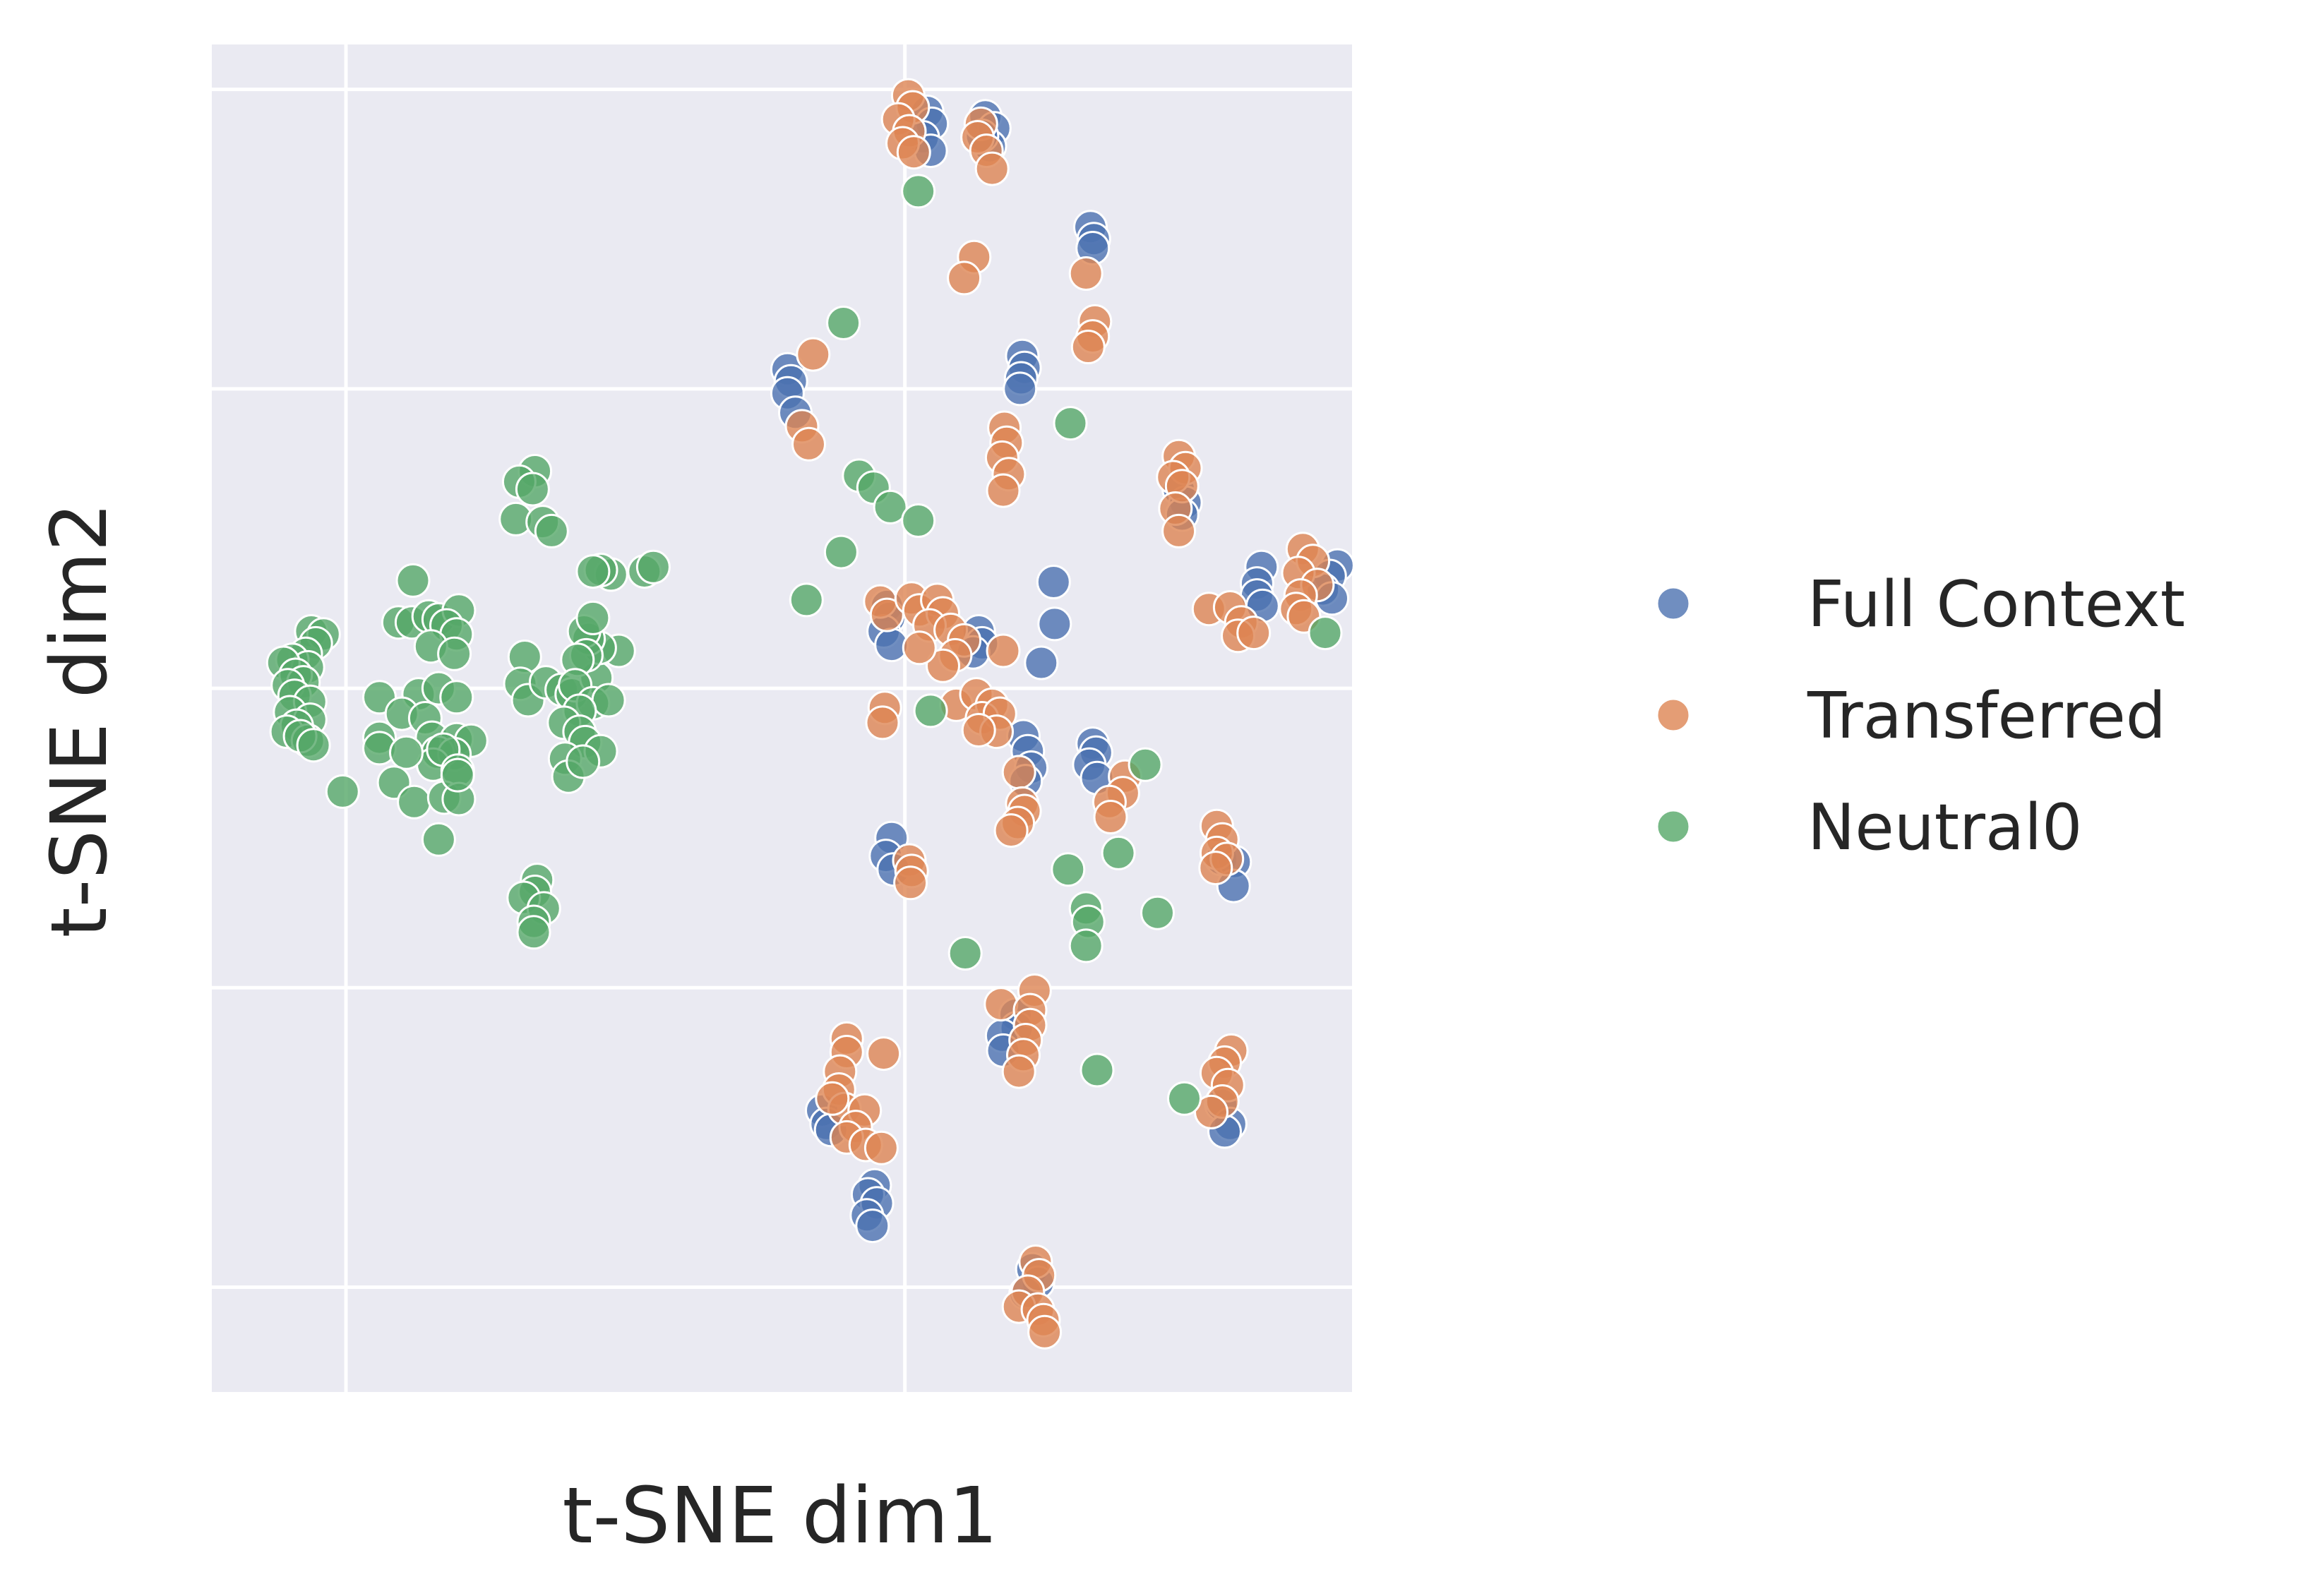  Describe the element at coordinates (781, 1516) in the screenshot. I see `x-axis-label: t-SNE dim1` at that location.